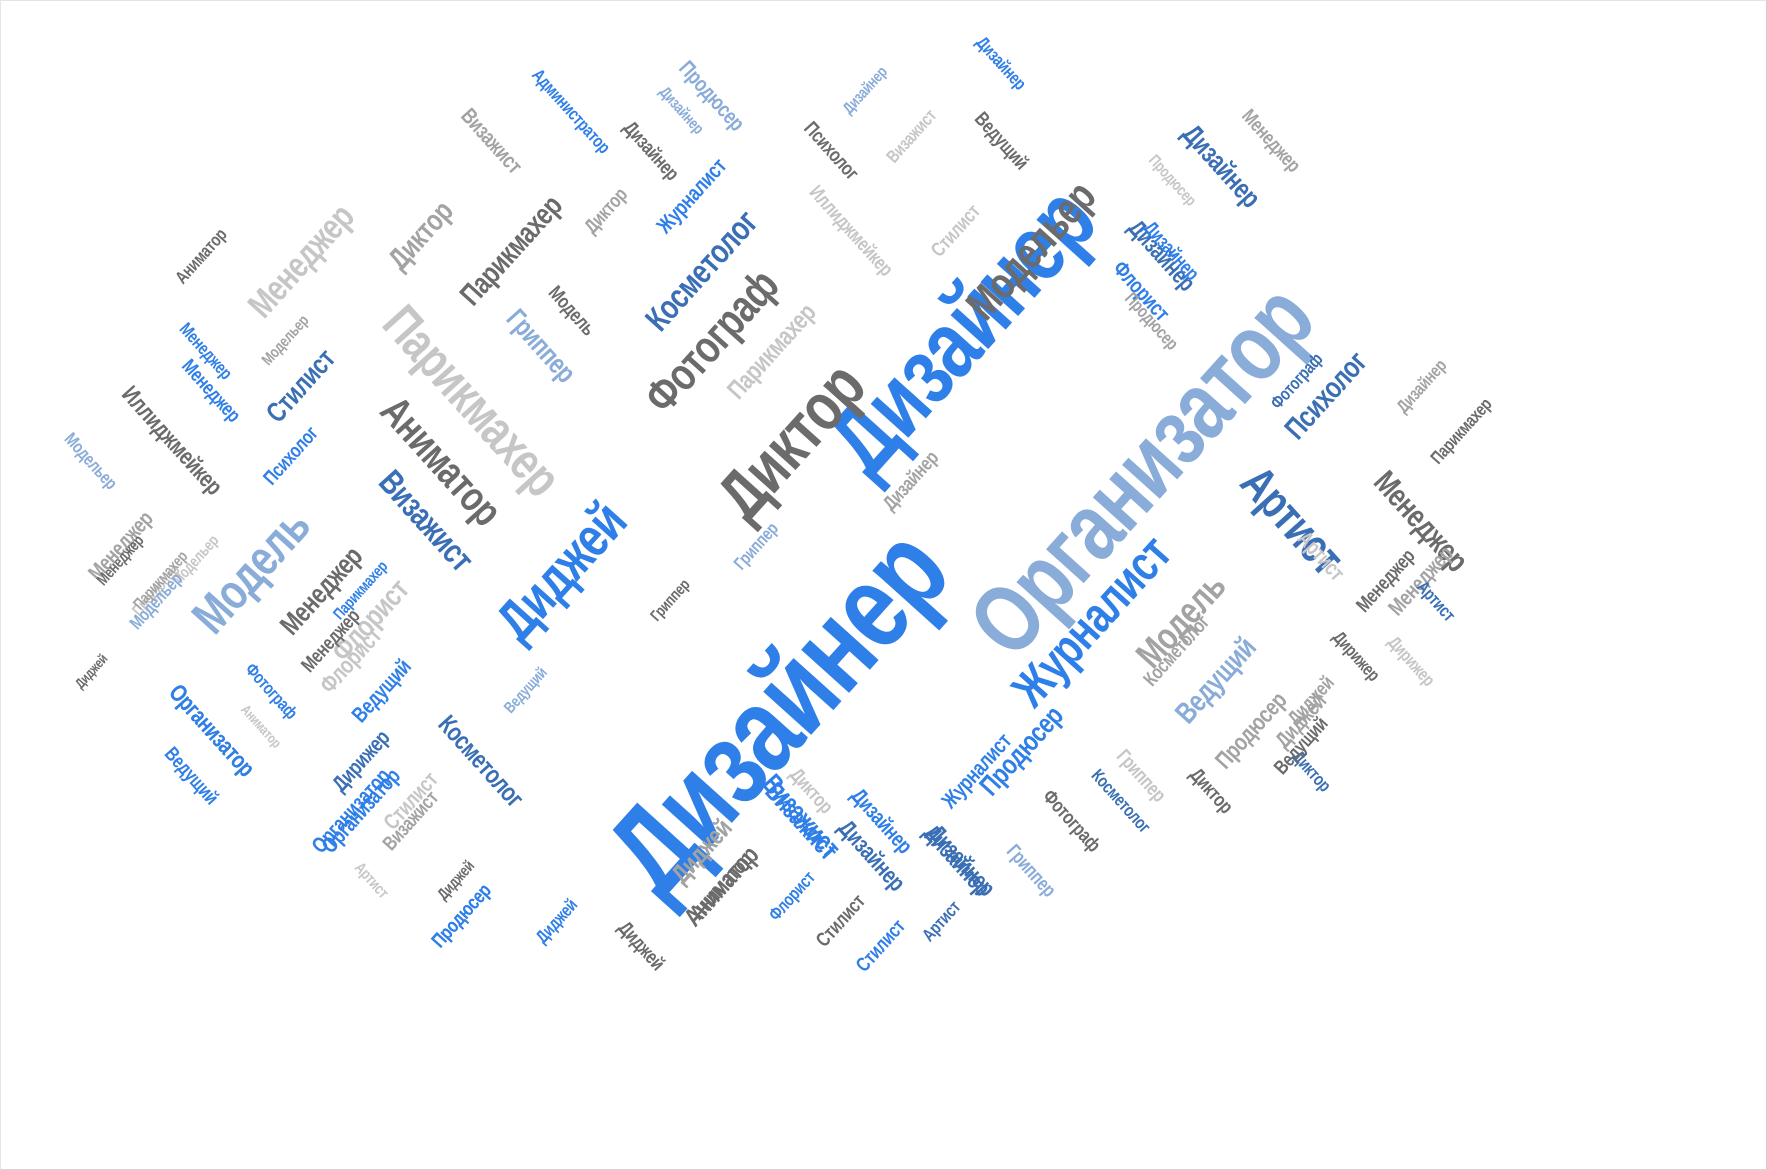 The height and width of the screenshot is (1170, 1767). Describe the element at coordinates (1071, 821) in the screenshot. I see `word-fotograf: Фотограф` at that location.